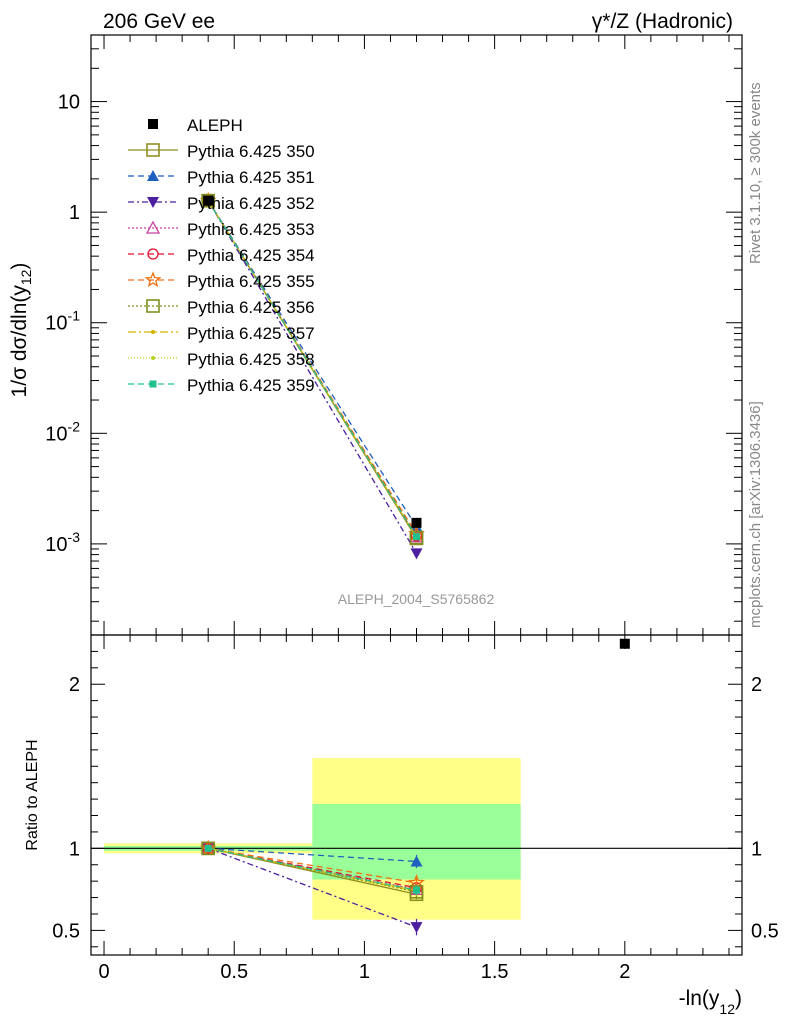  What do you see at coordinates (624, 972) in the screenshot?
I see `x-tick-label: 2` at bounding box center [624, 972].